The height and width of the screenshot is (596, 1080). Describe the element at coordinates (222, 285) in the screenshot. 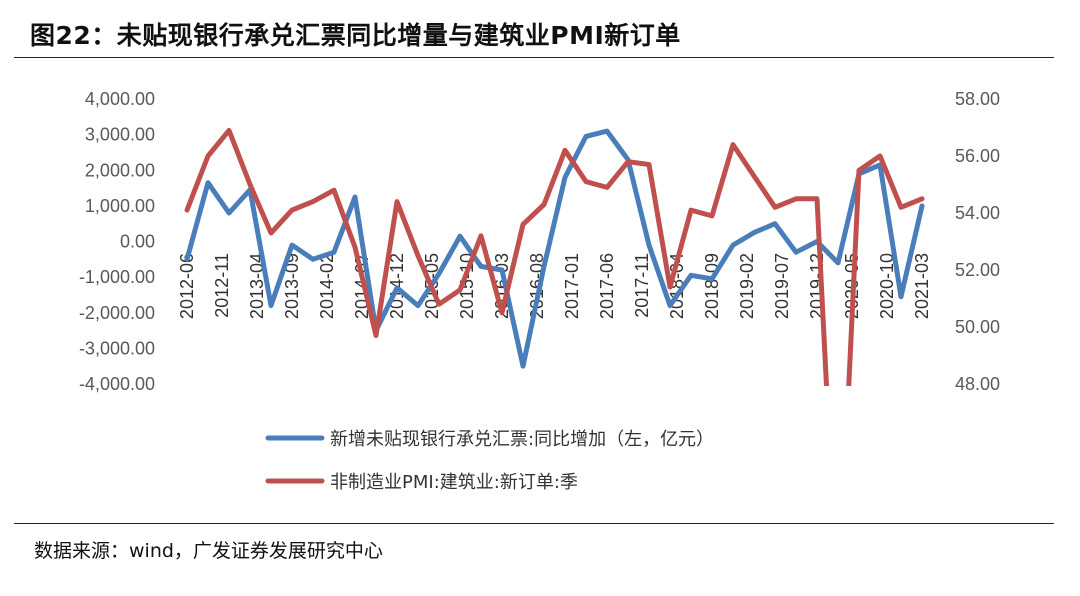

I see `x-axis-tick-label: 2012-11` at that location.